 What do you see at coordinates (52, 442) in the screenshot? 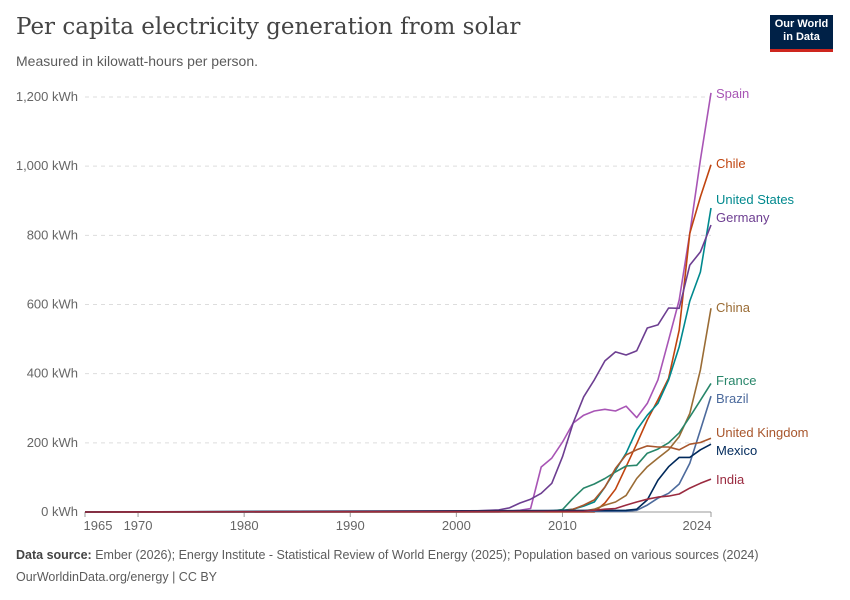
I see `y-tick-label: 200 kWh` at bounding box center [52, 442].